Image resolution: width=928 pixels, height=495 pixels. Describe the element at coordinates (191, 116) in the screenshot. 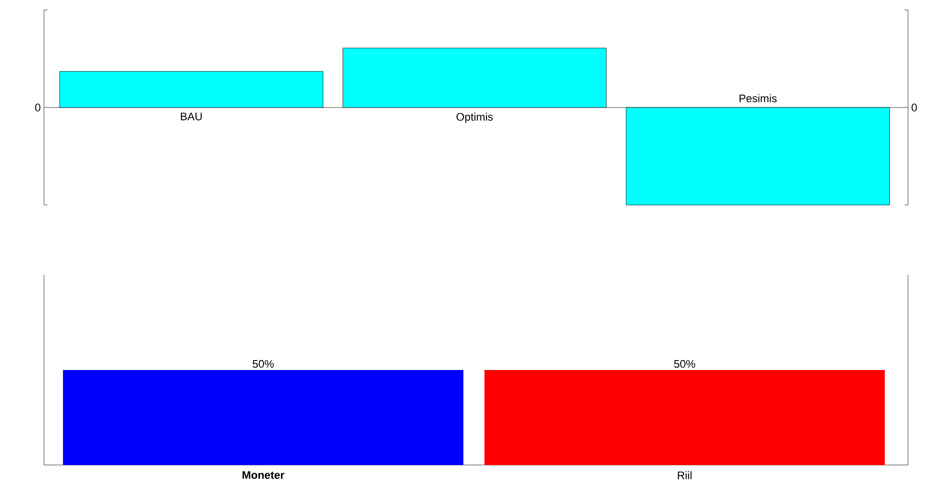

I see `x-tick-label: BAU` at that location.